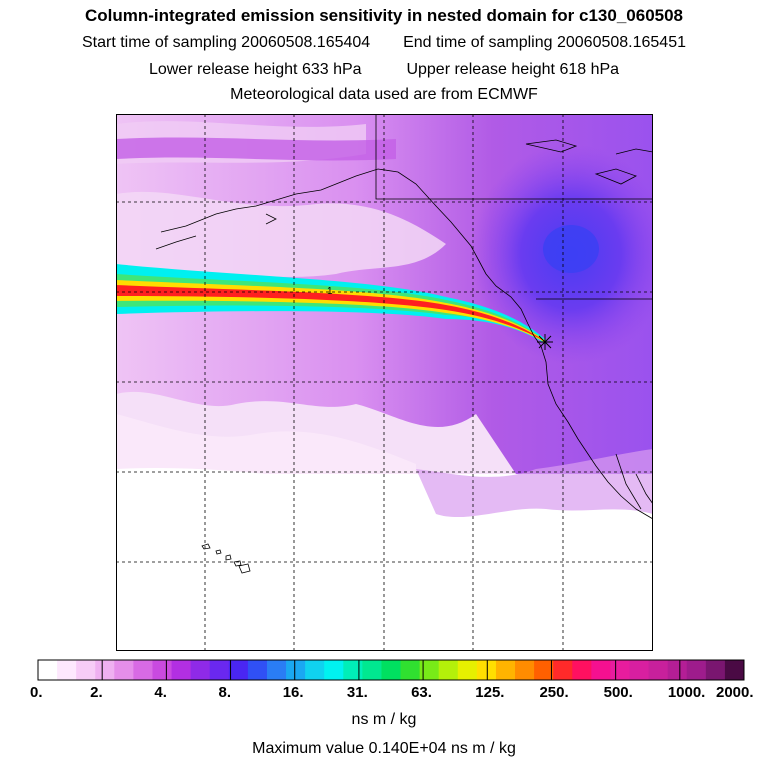 The width and height of the screenshot is (768, 768). What do you see at coordinates (478, 42) in the screenshot?
I see `end-time-label: End time of sampling` at bounding box center [478, 42].